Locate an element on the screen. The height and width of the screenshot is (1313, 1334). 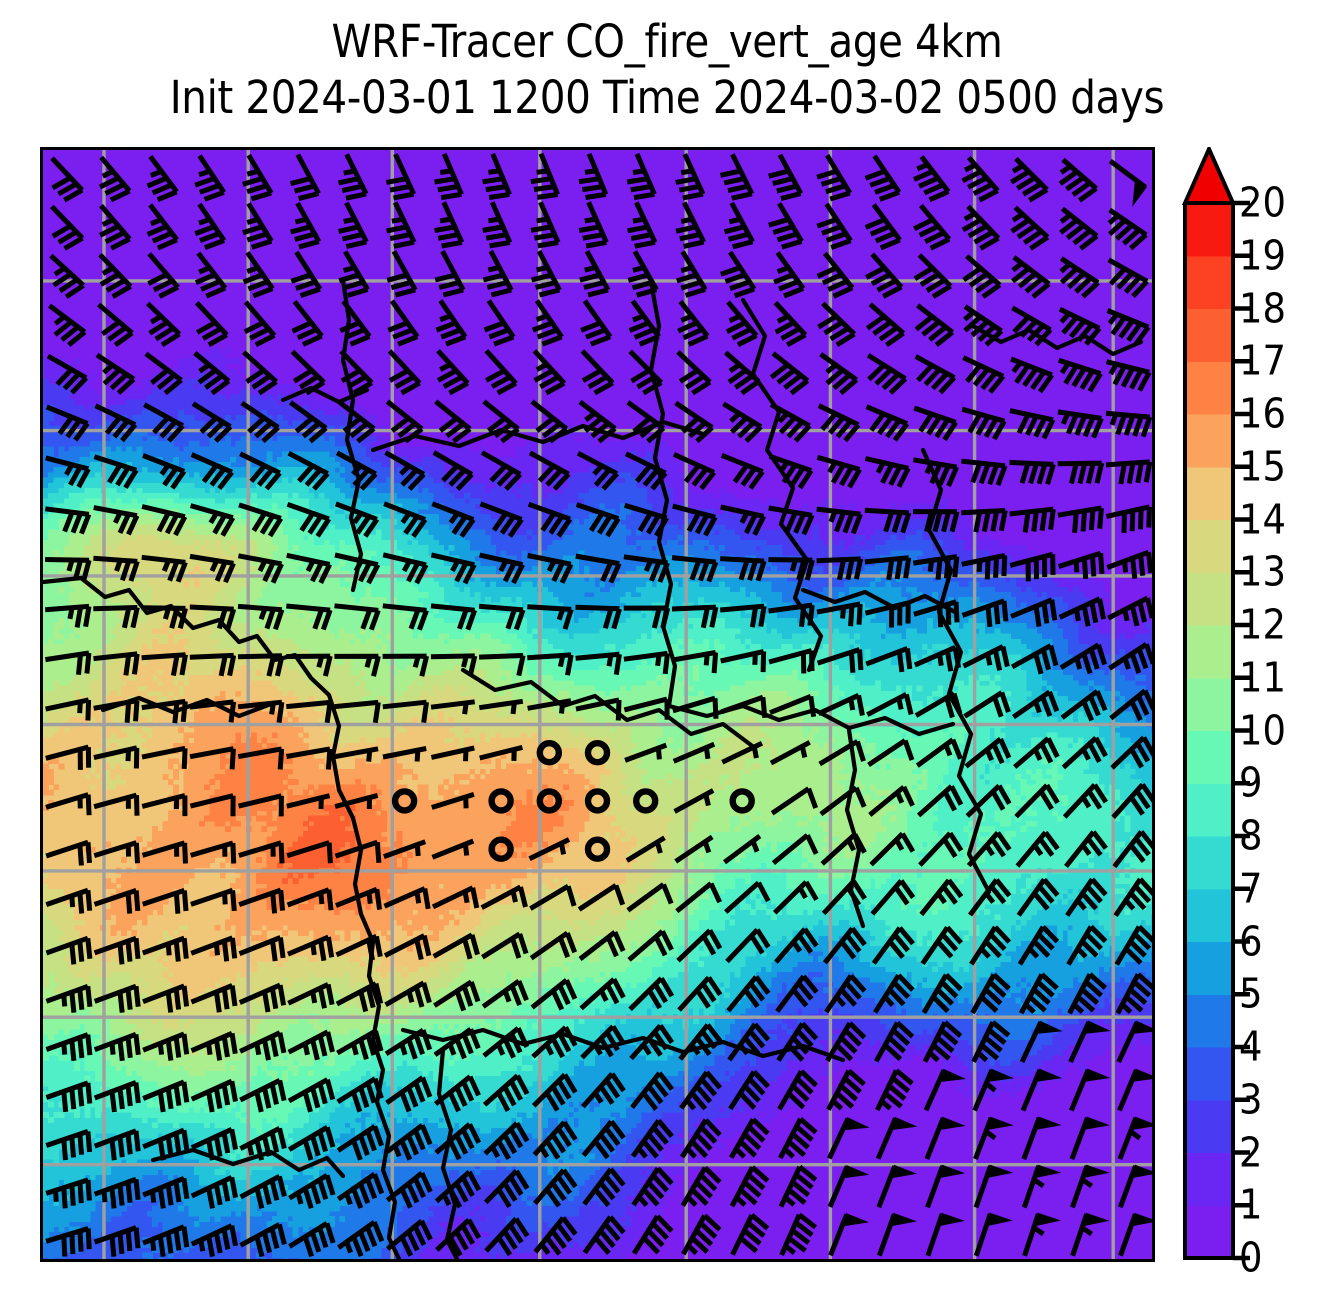
colorbar-tick-label: 0 is located at coordinates (1251, 1257).